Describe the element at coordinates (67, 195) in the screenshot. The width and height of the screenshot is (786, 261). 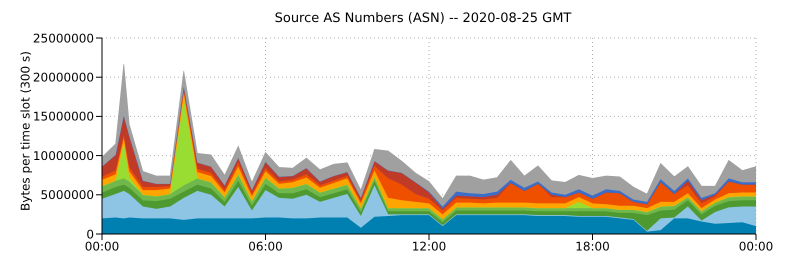
I see `y-tick-label: 5000000` at that location.